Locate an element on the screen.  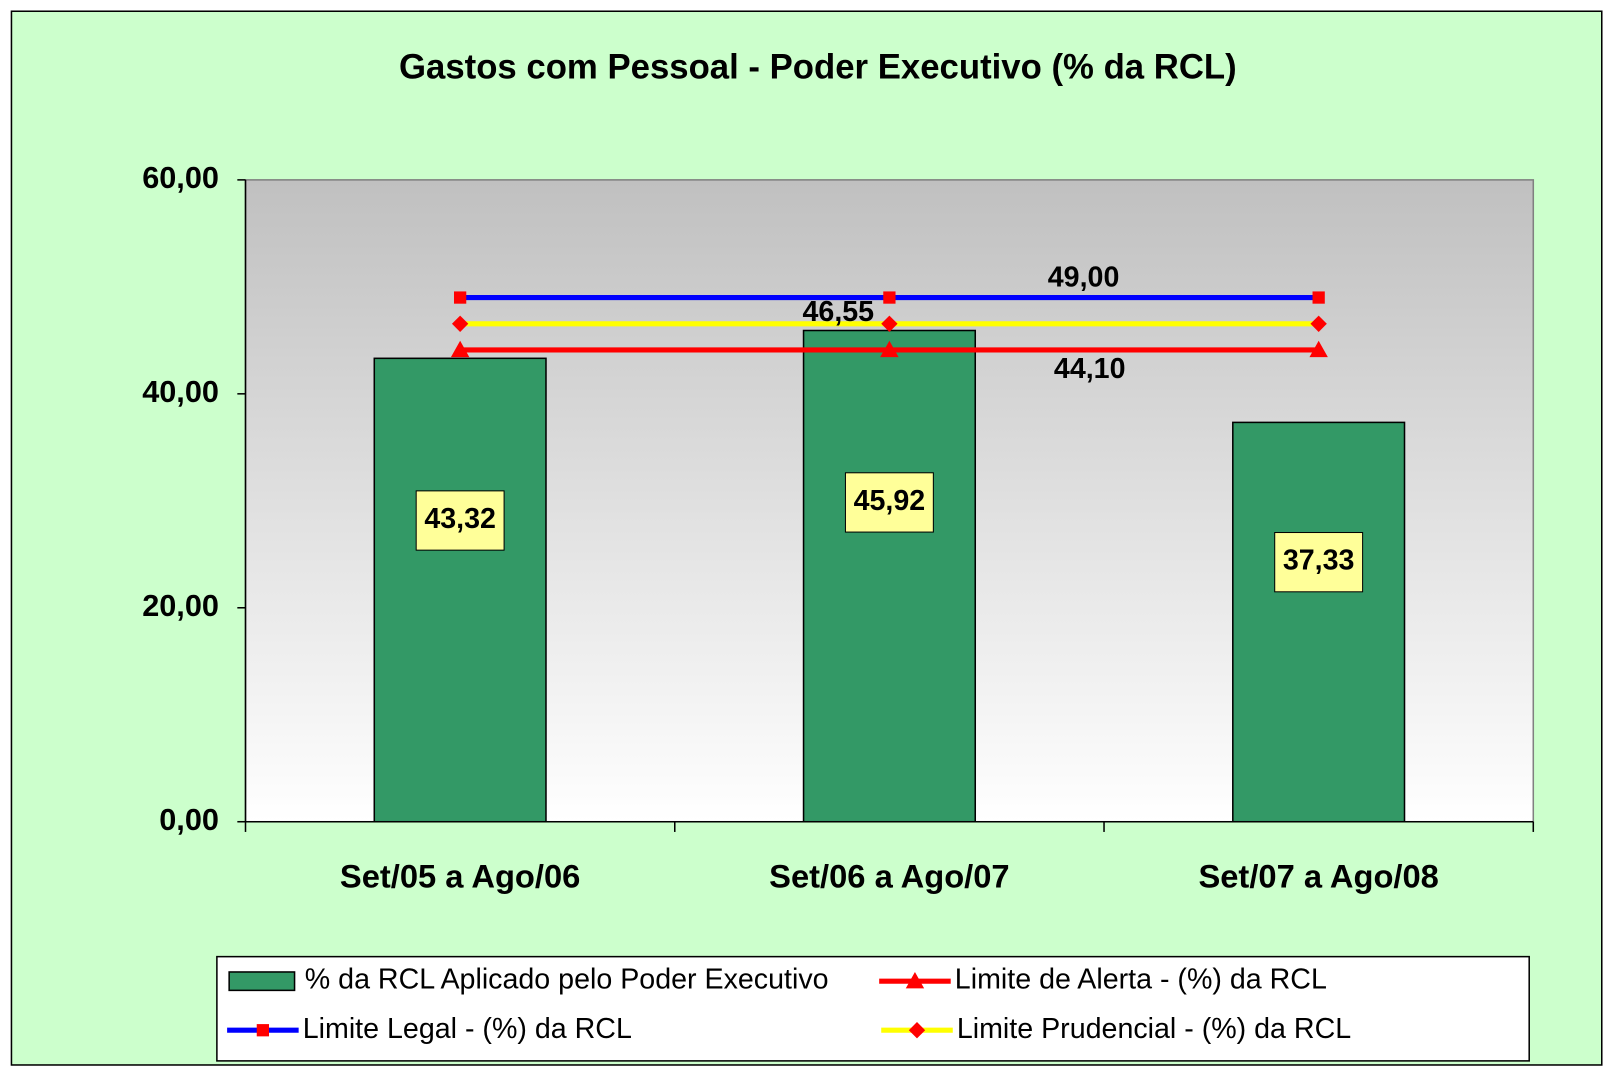
y-tick-label: 0,00 is located at coordinates (189, 820).